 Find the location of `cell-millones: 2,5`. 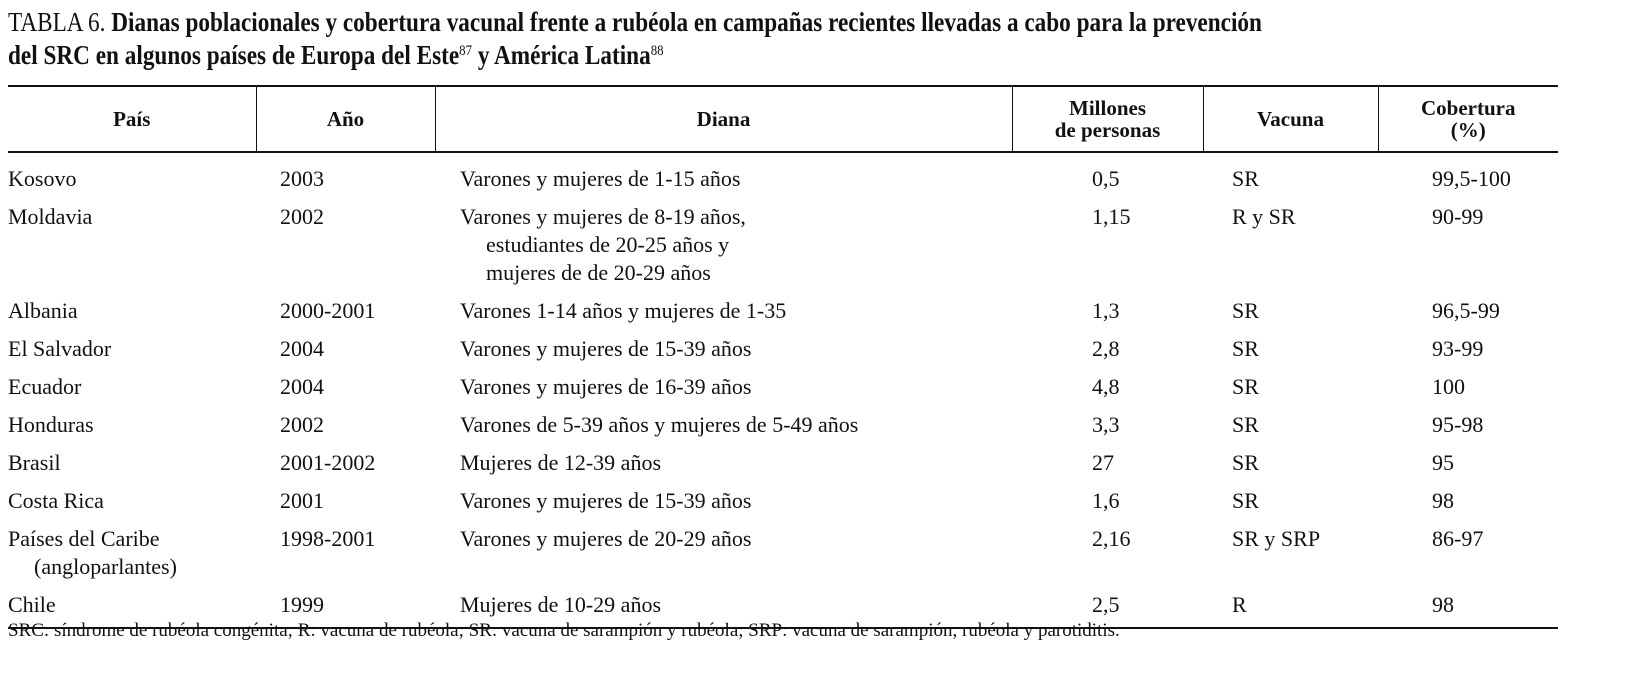

cell-millones: 2,5 is located at coordinates (1106, 604).